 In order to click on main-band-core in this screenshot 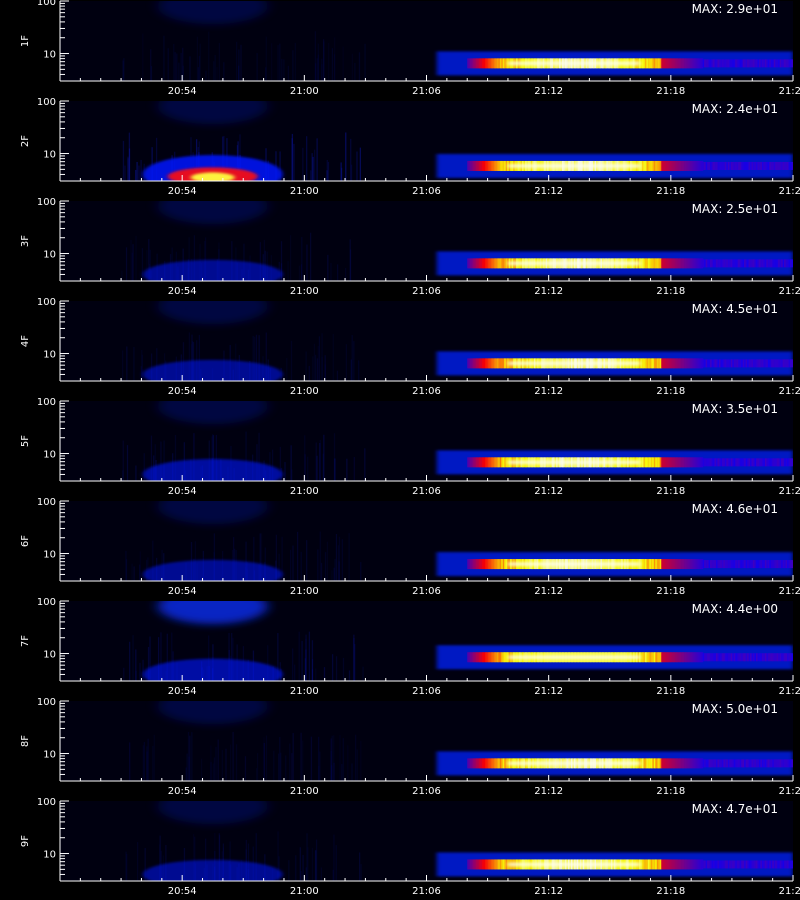, I will do `click(574, 165)`.